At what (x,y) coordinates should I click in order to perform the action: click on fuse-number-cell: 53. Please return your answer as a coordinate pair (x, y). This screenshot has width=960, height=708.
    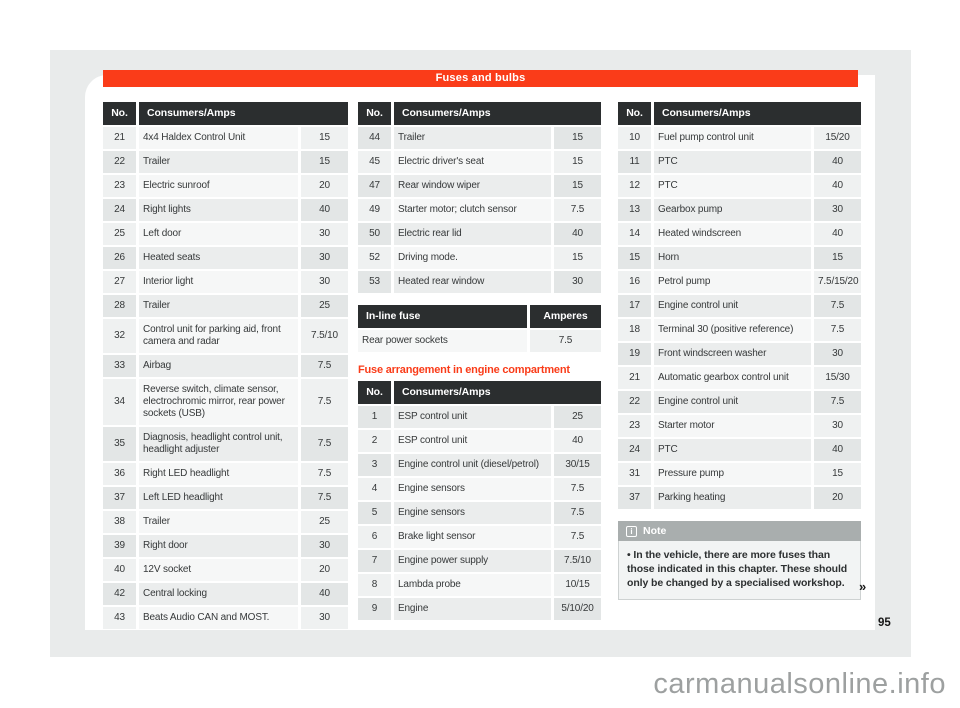
    Looking at the image, I should click on (376, 281).